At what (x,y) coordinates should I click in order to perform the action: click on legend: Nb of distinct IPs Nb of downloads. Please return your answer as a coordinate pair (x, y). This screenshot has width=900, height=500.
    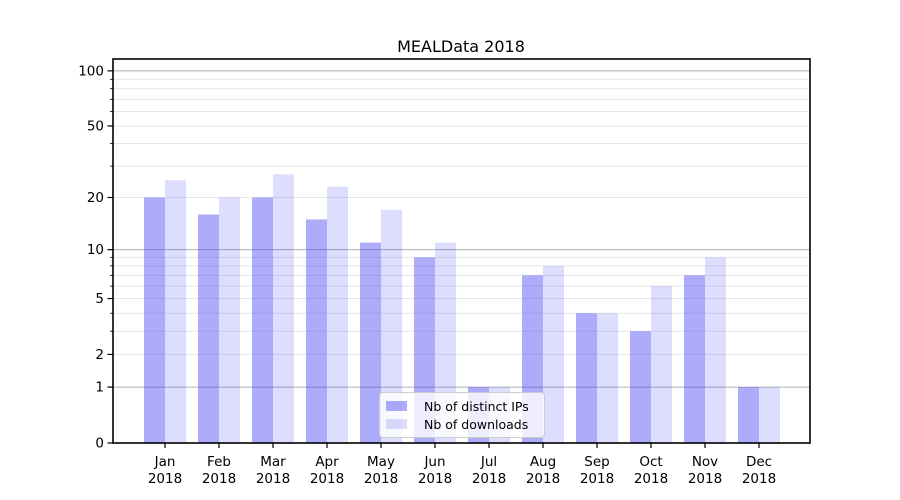
    Looking at the image, I should click on (462, 415).